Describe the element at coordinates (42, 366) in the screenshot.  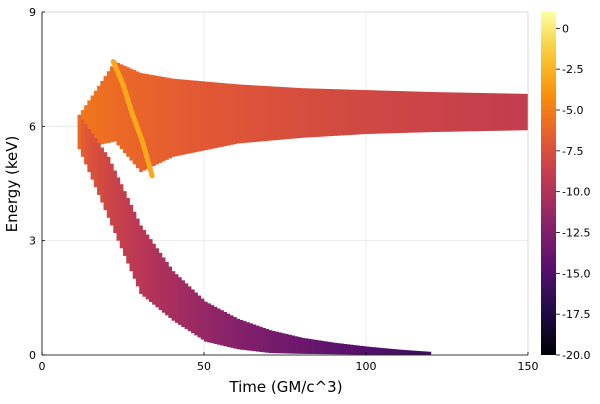
I see `x-tick-label: 0` at that location.